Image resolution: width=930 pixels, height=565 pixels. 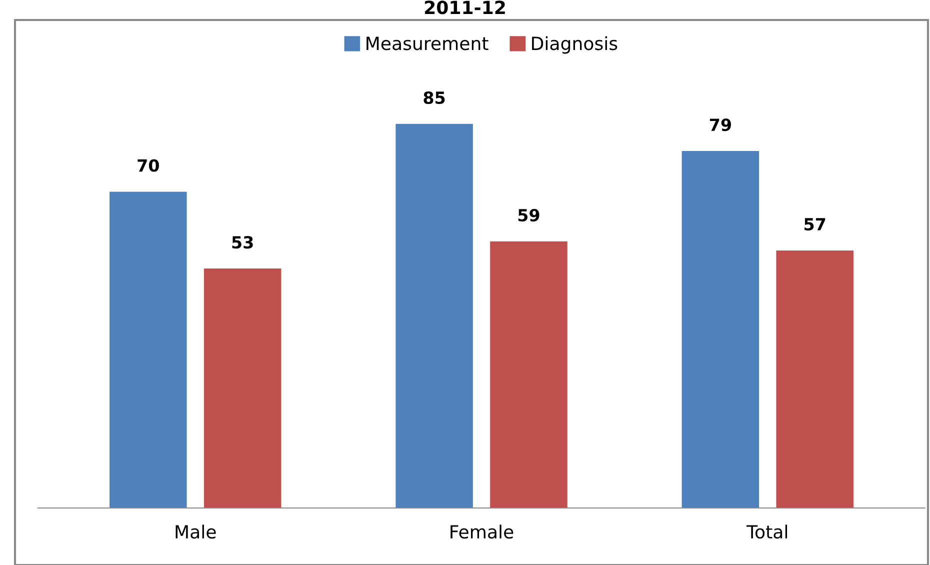 I want to click on x-tick-label: Male, so click(x=196, y=531).